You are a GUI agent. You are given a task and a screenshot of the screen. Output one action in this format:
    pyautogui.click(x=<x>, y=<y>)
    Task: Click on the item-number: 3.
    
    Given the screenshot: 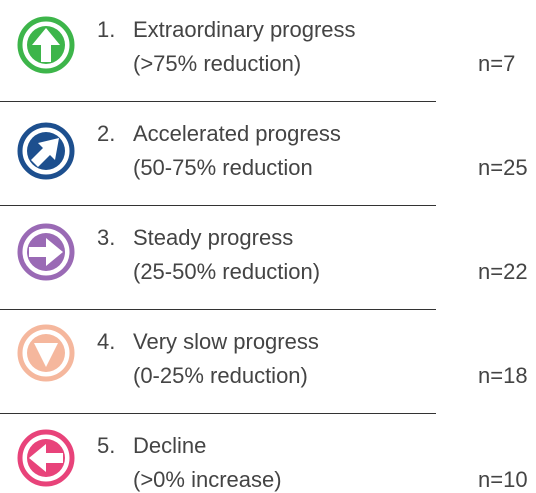 What is the action you would take?
    pyautogui.click(x=106, y=237)
    